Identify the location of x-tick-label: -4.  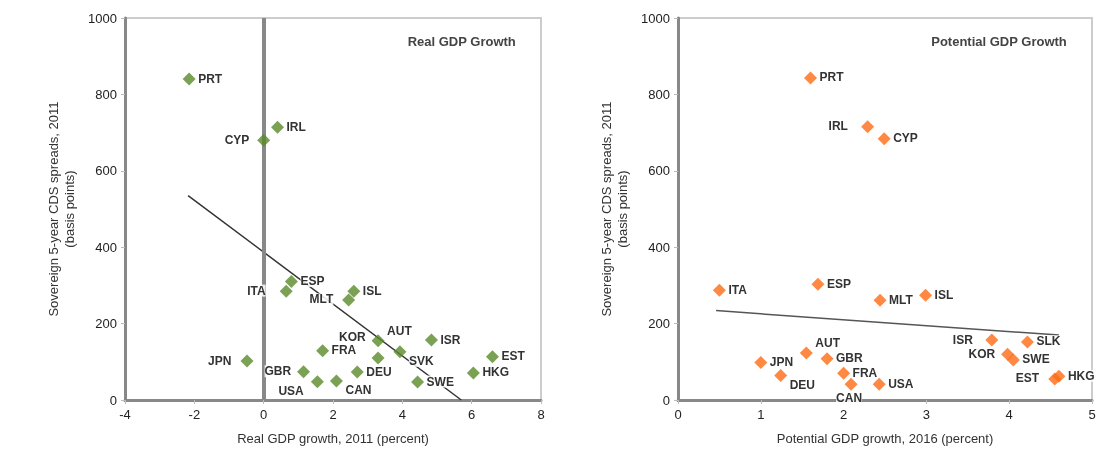
(125, 414).